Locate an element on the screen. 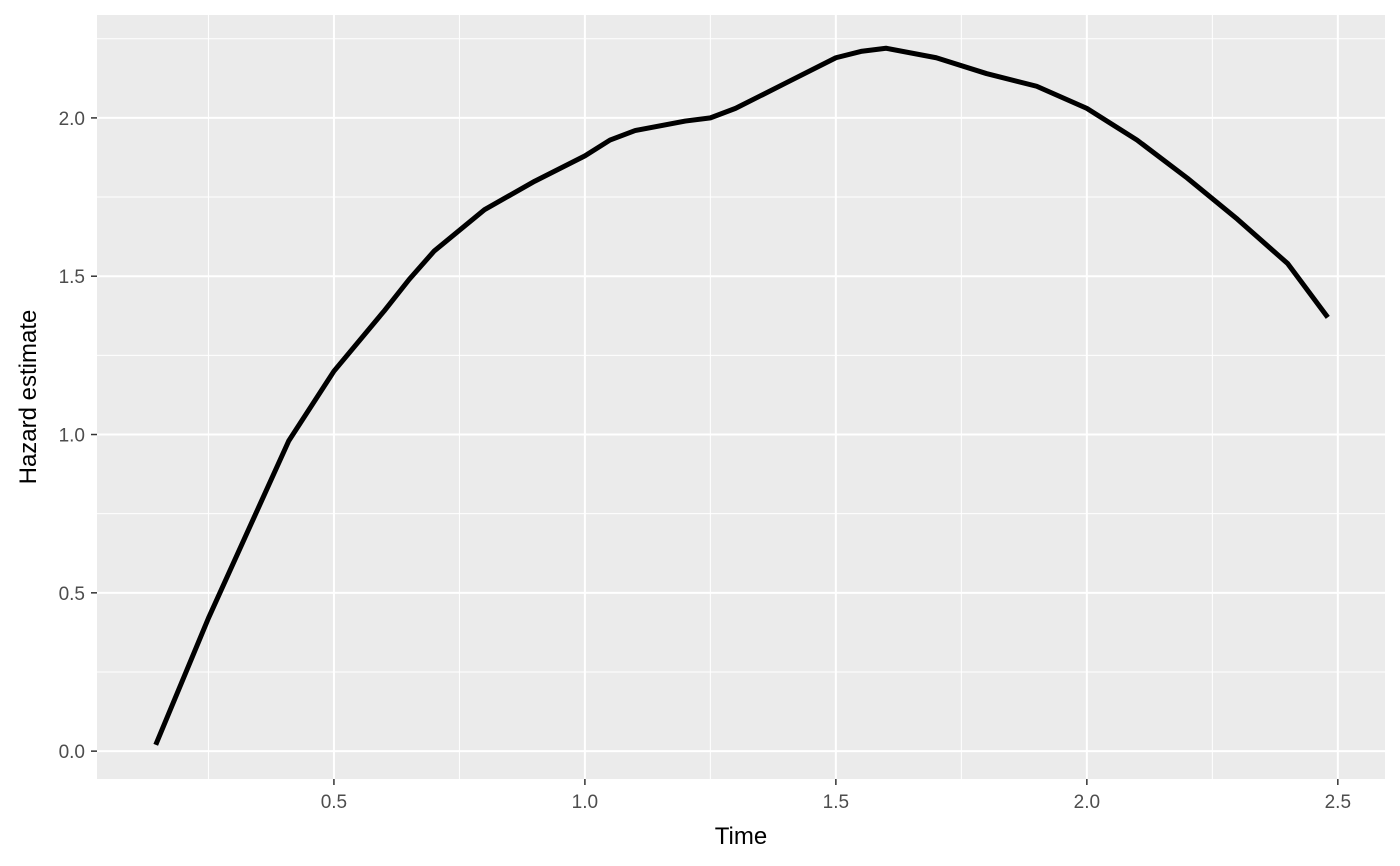  y-tick-label: 0.5 is located at coordinates (72, 594).